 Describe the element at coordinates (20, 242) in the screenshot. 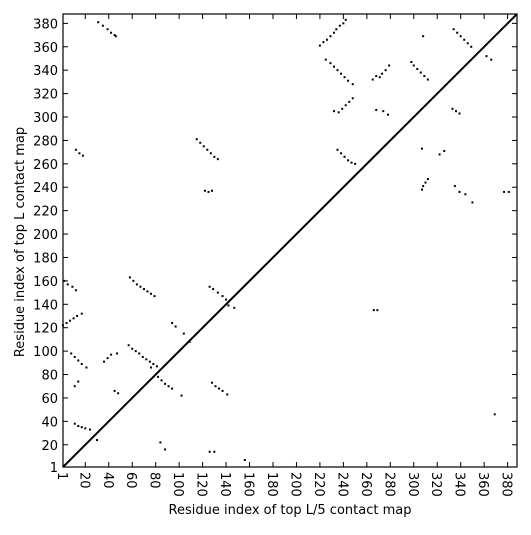

I see `y-axis-label: Residue index of top L contact map` at that location.